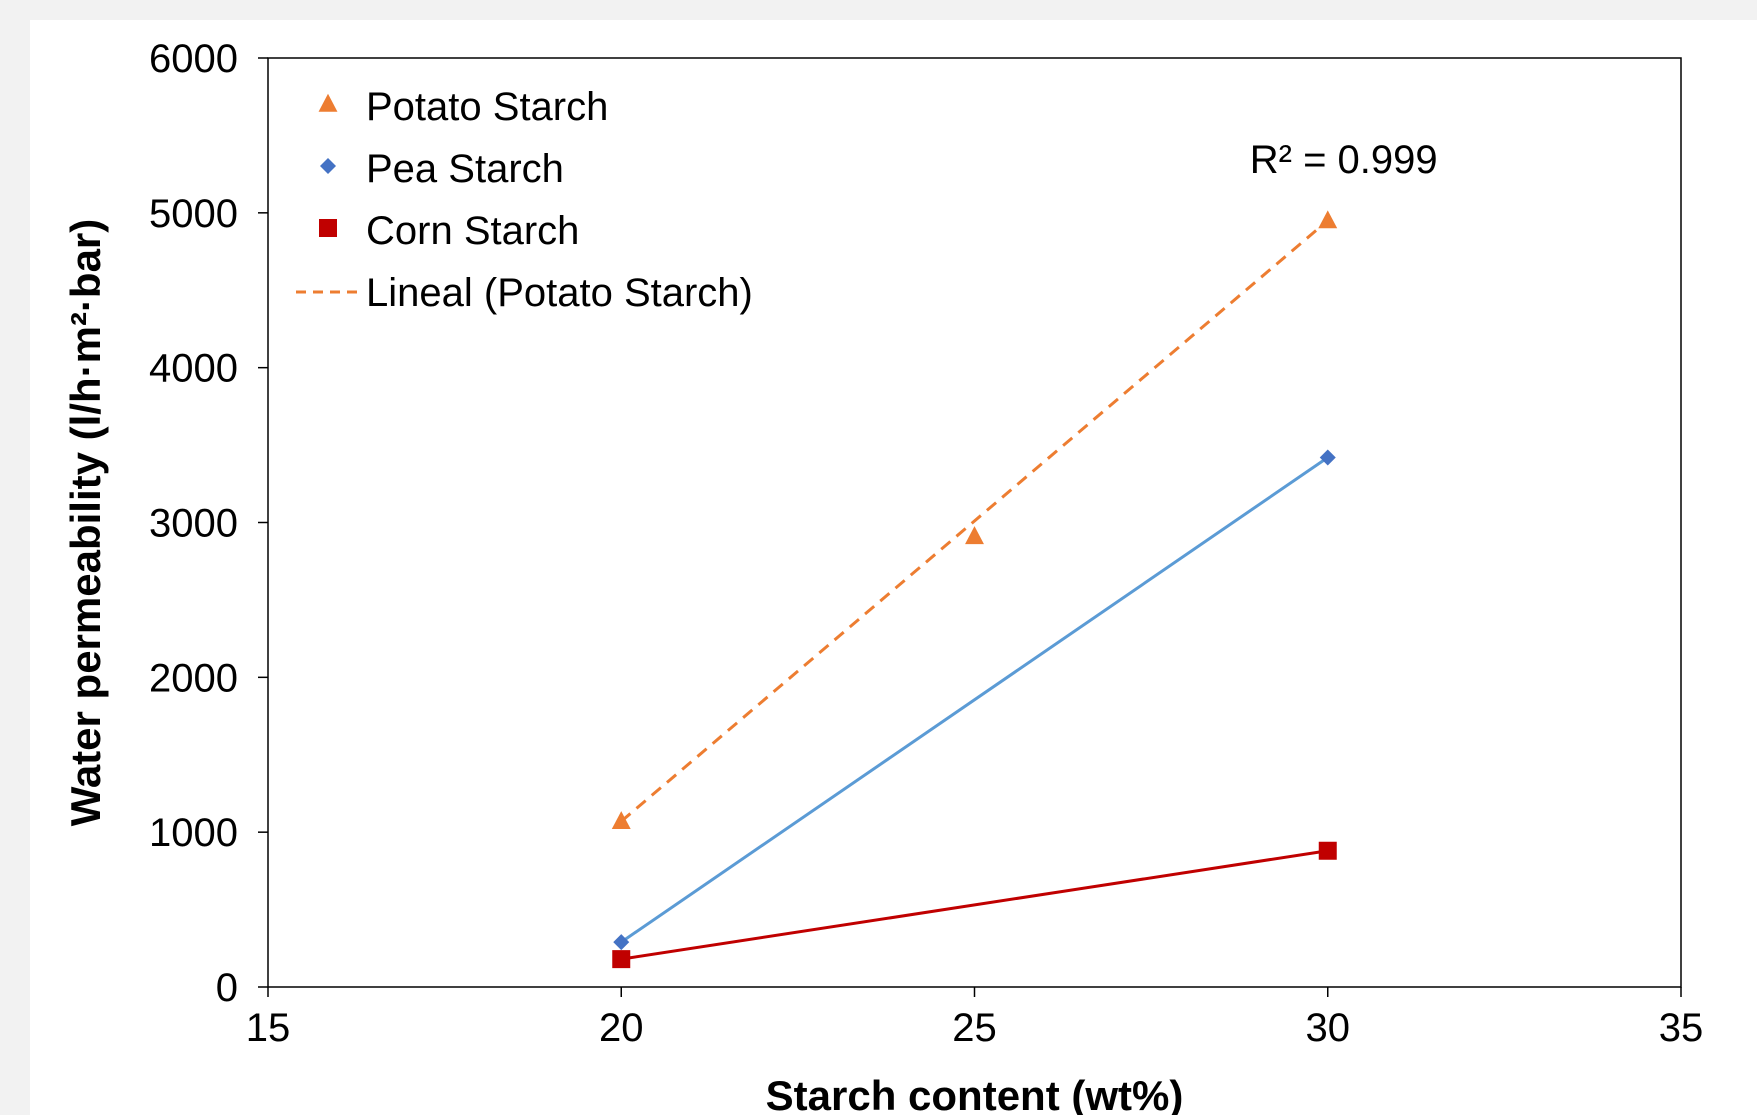 This screenshot has width=1757, height=1115. What do you see at coordinates (559, 293) in the screenshot?
I see `legend-label: Lineal (Potato Starch)` at bounding box center [559, 293].